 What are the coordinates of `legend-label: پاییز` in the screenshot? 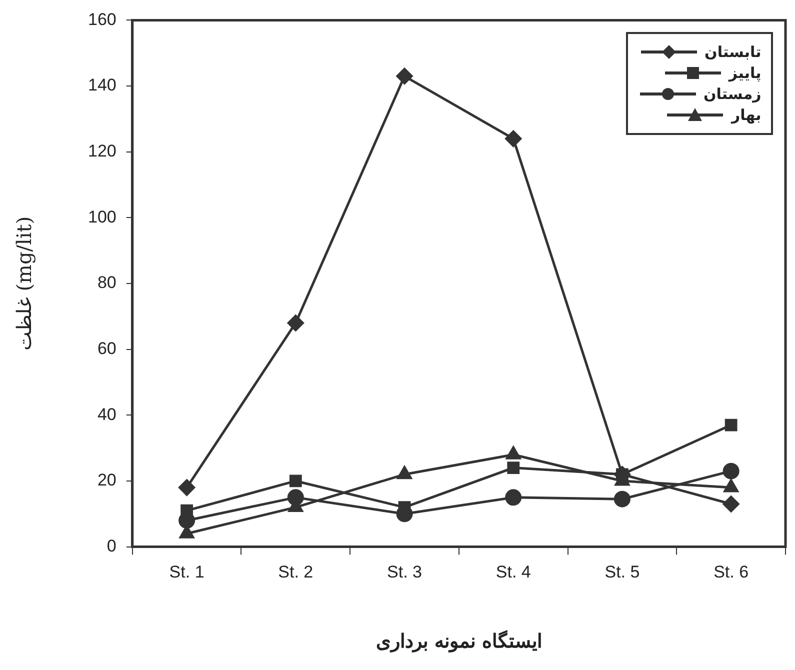 It's located at (745, 73).